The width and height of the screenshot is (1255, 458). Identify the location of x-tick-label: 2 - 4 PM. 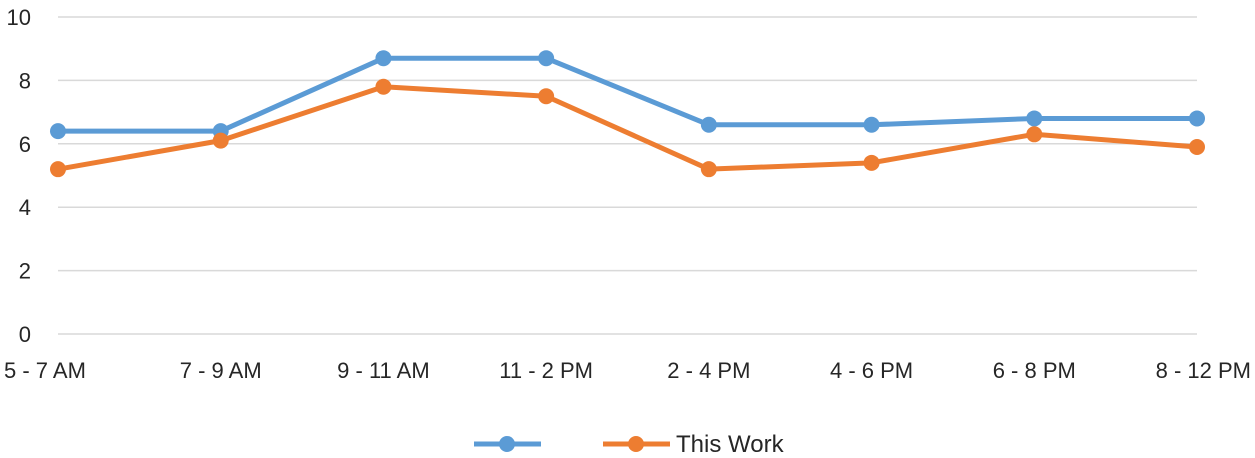
(708, 370).